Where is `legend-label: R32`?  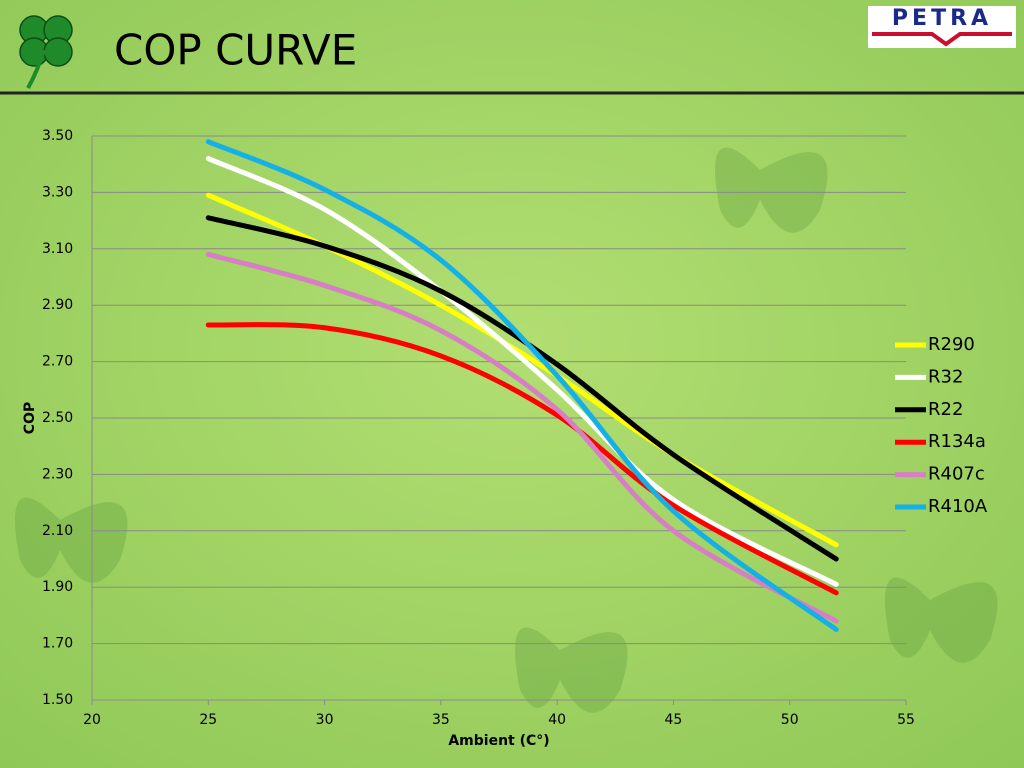 legend-label: R32 is located at coordinates (945, 376).